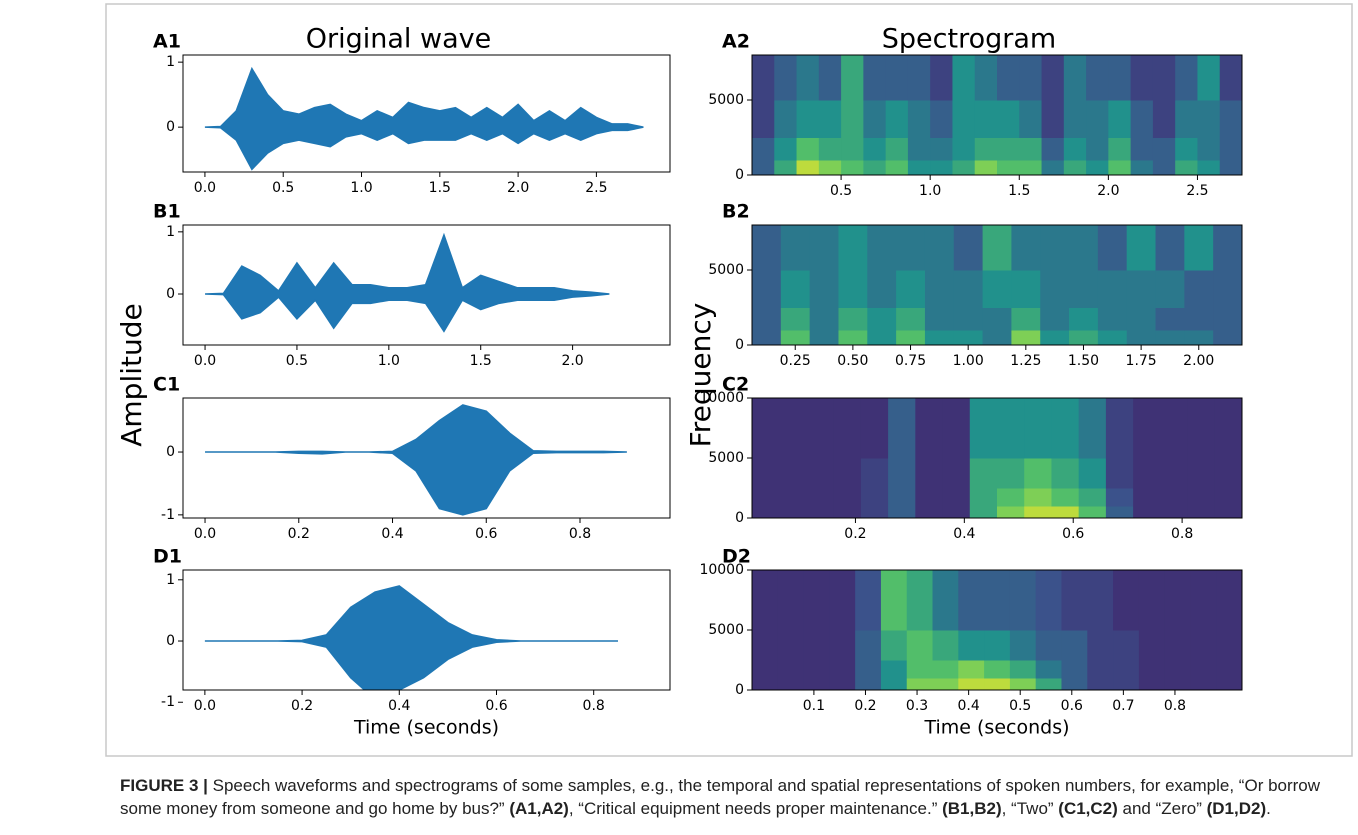 The height and width of the screenshot is (835, 1358). I want to click on axes-frame, so click(426, 630).